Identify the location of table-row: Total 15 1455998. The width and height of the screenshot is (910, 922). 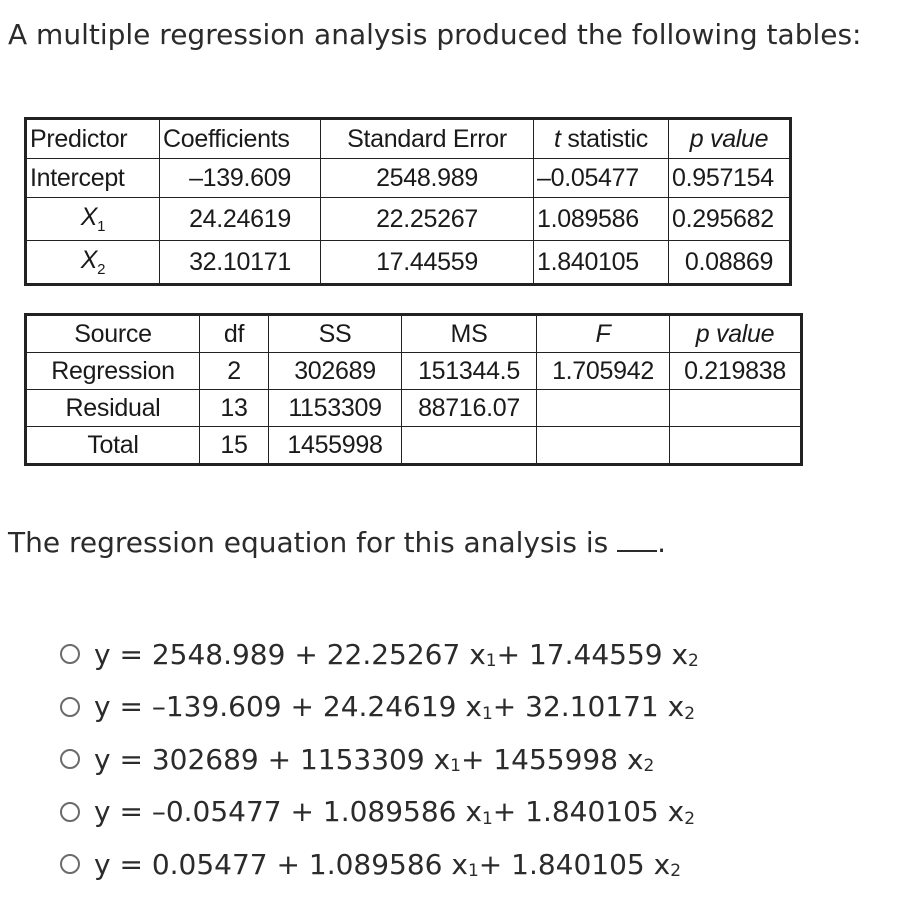
(413, 445).